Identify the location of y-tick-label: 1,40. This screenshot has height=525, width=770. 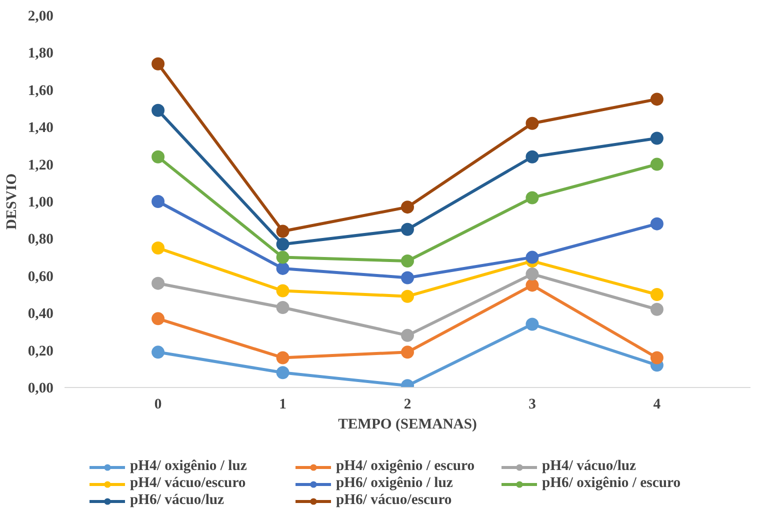
(41, 128).